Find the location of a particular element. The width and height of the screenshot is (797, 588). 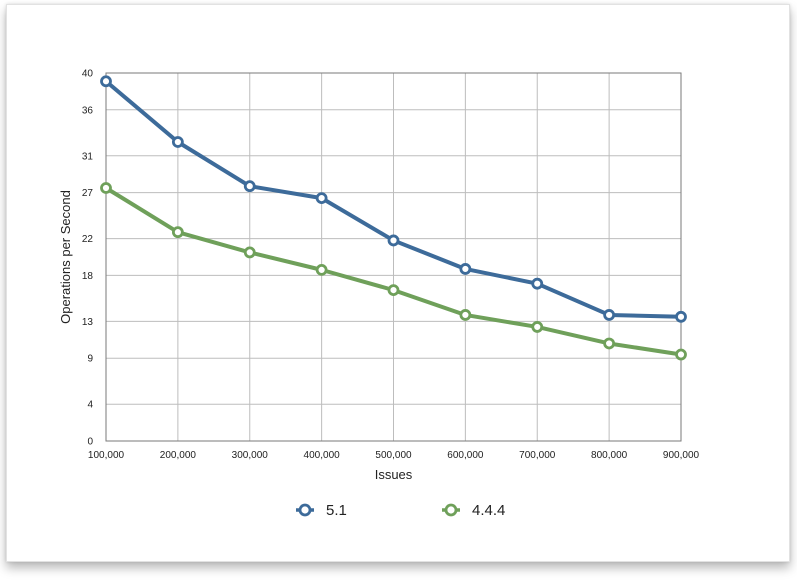

legend-item: 4.4.4 is located at coordinates (473, 510).